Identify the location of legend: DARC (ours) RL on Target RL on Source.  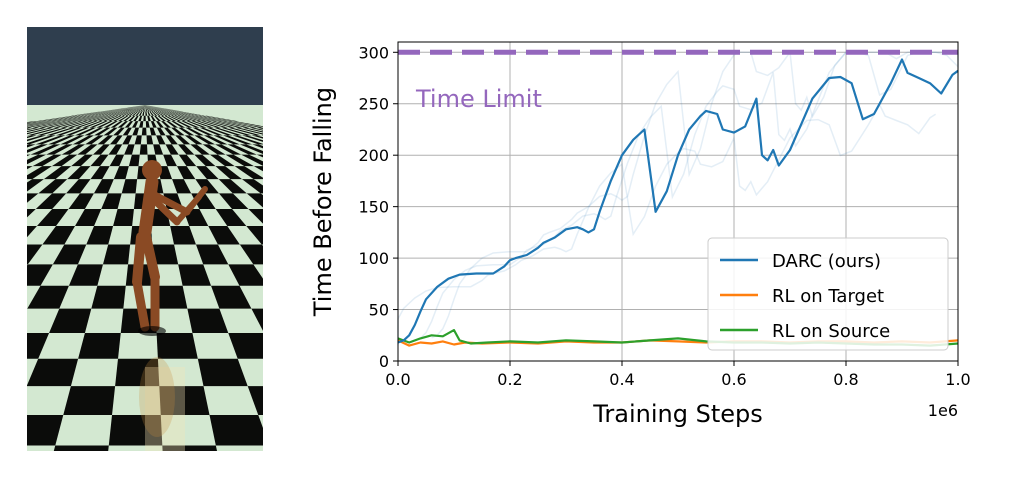
(828, 294).